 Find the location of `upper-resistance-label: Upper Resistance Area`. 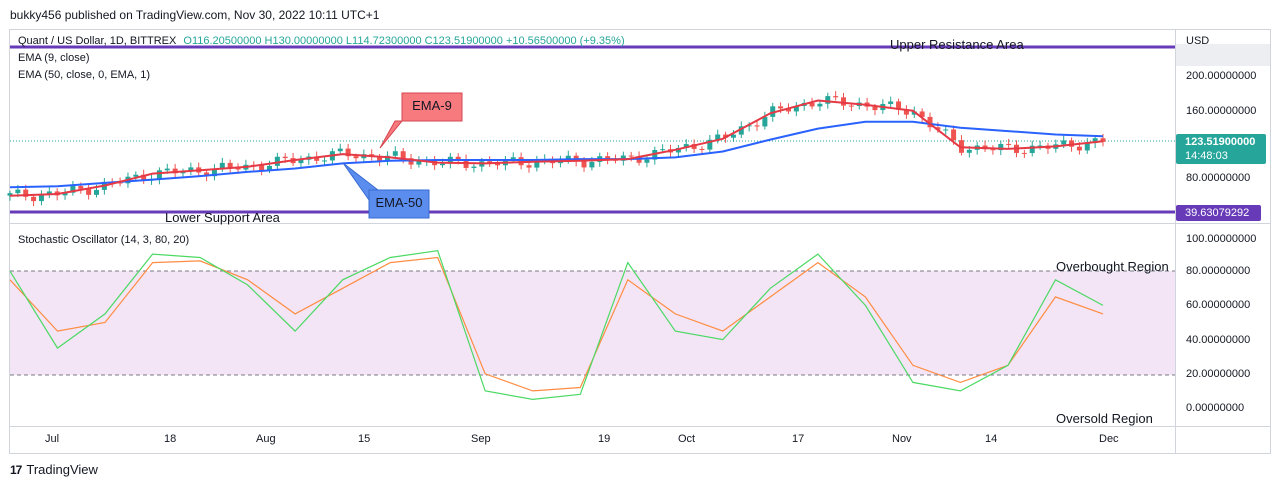

upper-resistance-label: Upper Resistance Area is located at coordinates (957, 44).